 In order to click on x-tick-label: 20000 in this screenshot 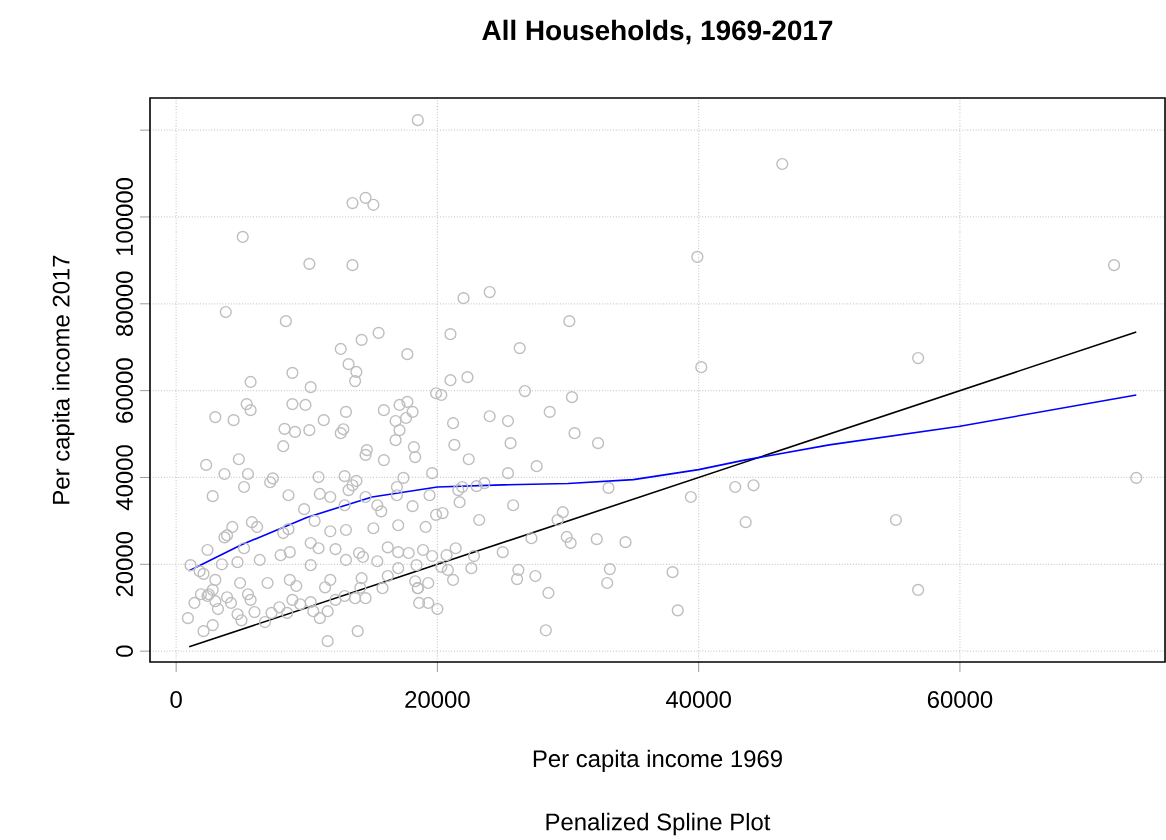, I will do `click(437, 699)`.